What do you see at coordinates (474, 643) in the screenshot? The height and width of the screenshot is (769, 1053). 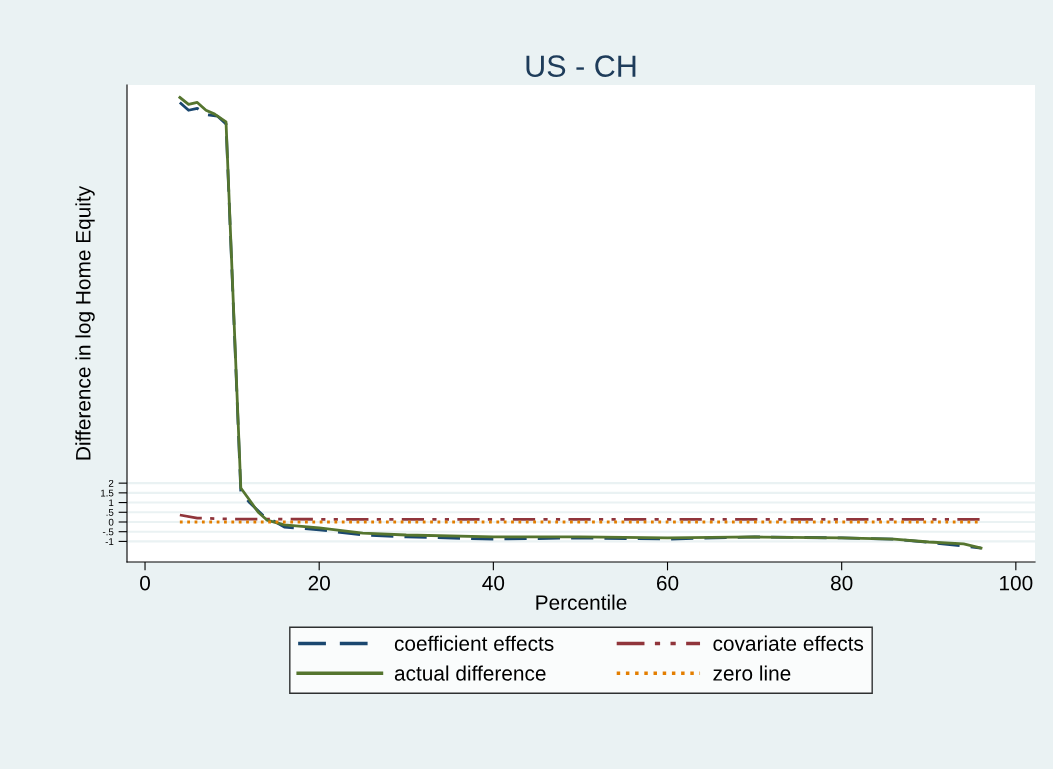 I see `legend-label: coefficient effects` at bounding box center [474, 643].